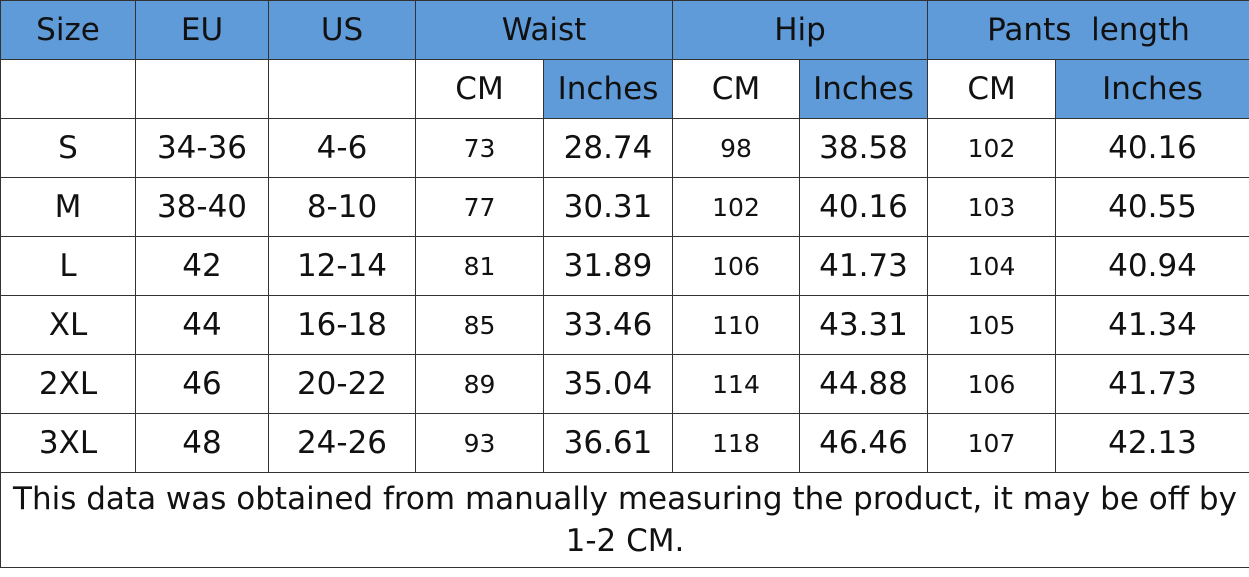 Image resolution: width=1249 pixels, height=577 pixels. Describe the element at coordinates (992, 266) in the screenshot. I see `data-cell: 104` at that location.